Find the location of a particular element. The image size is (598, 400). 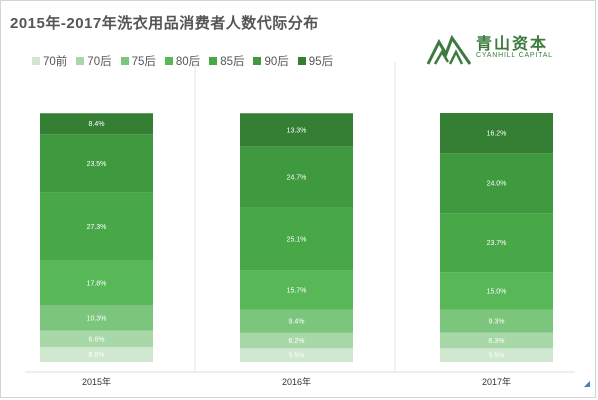

legend-item: 70前 is located at coordinates (49, 61).